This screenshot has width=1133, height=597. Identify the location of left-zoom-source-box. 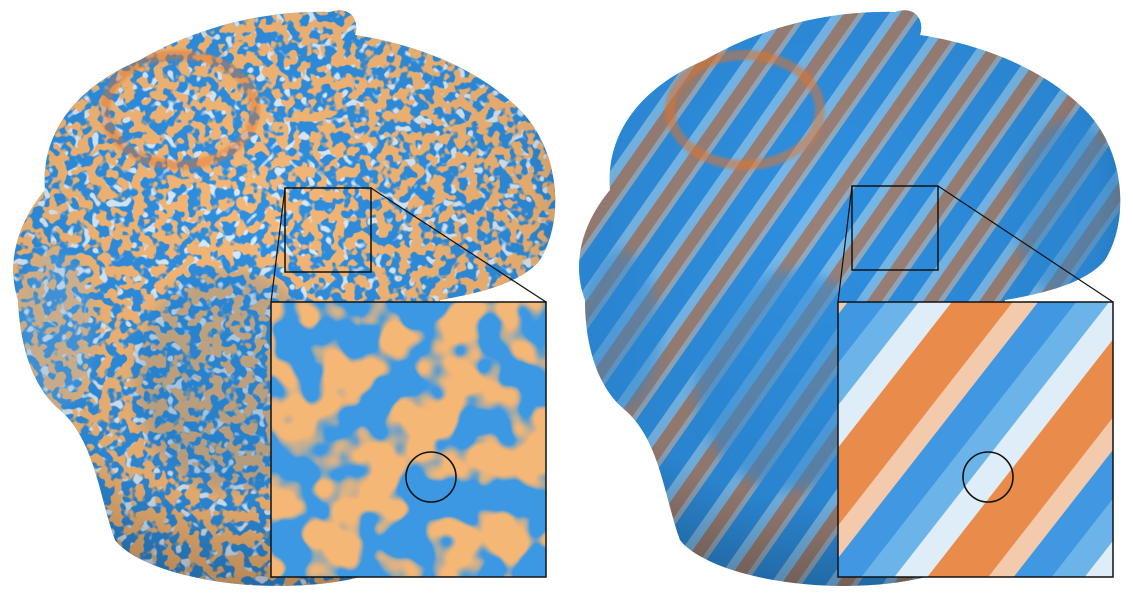
(328, 230).